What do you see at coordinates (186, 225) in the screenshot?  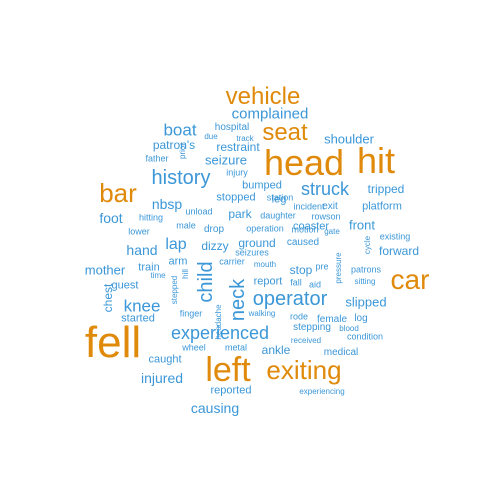 I see `word-male: male` at bounding box center [186, 225].